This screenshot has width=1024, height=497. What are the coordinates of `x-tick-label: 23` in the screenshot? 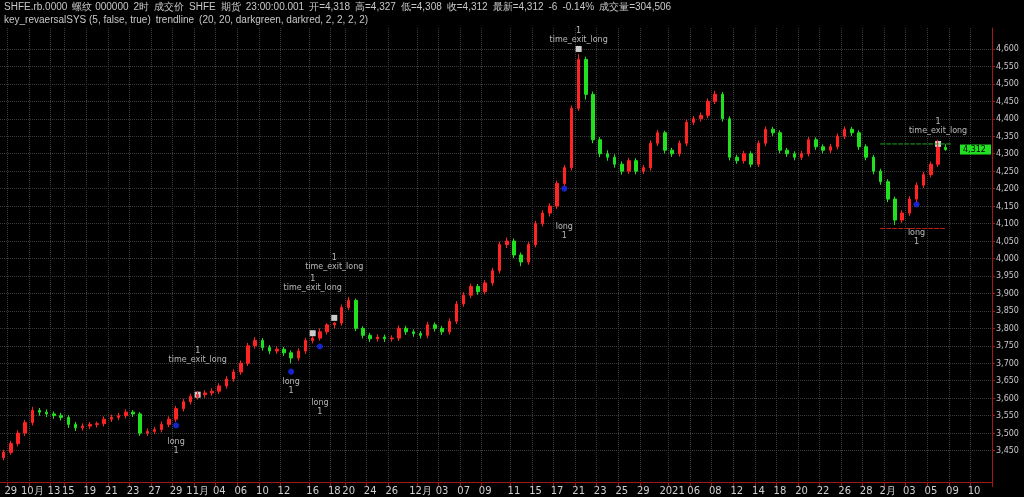 It's located at (133, 490).